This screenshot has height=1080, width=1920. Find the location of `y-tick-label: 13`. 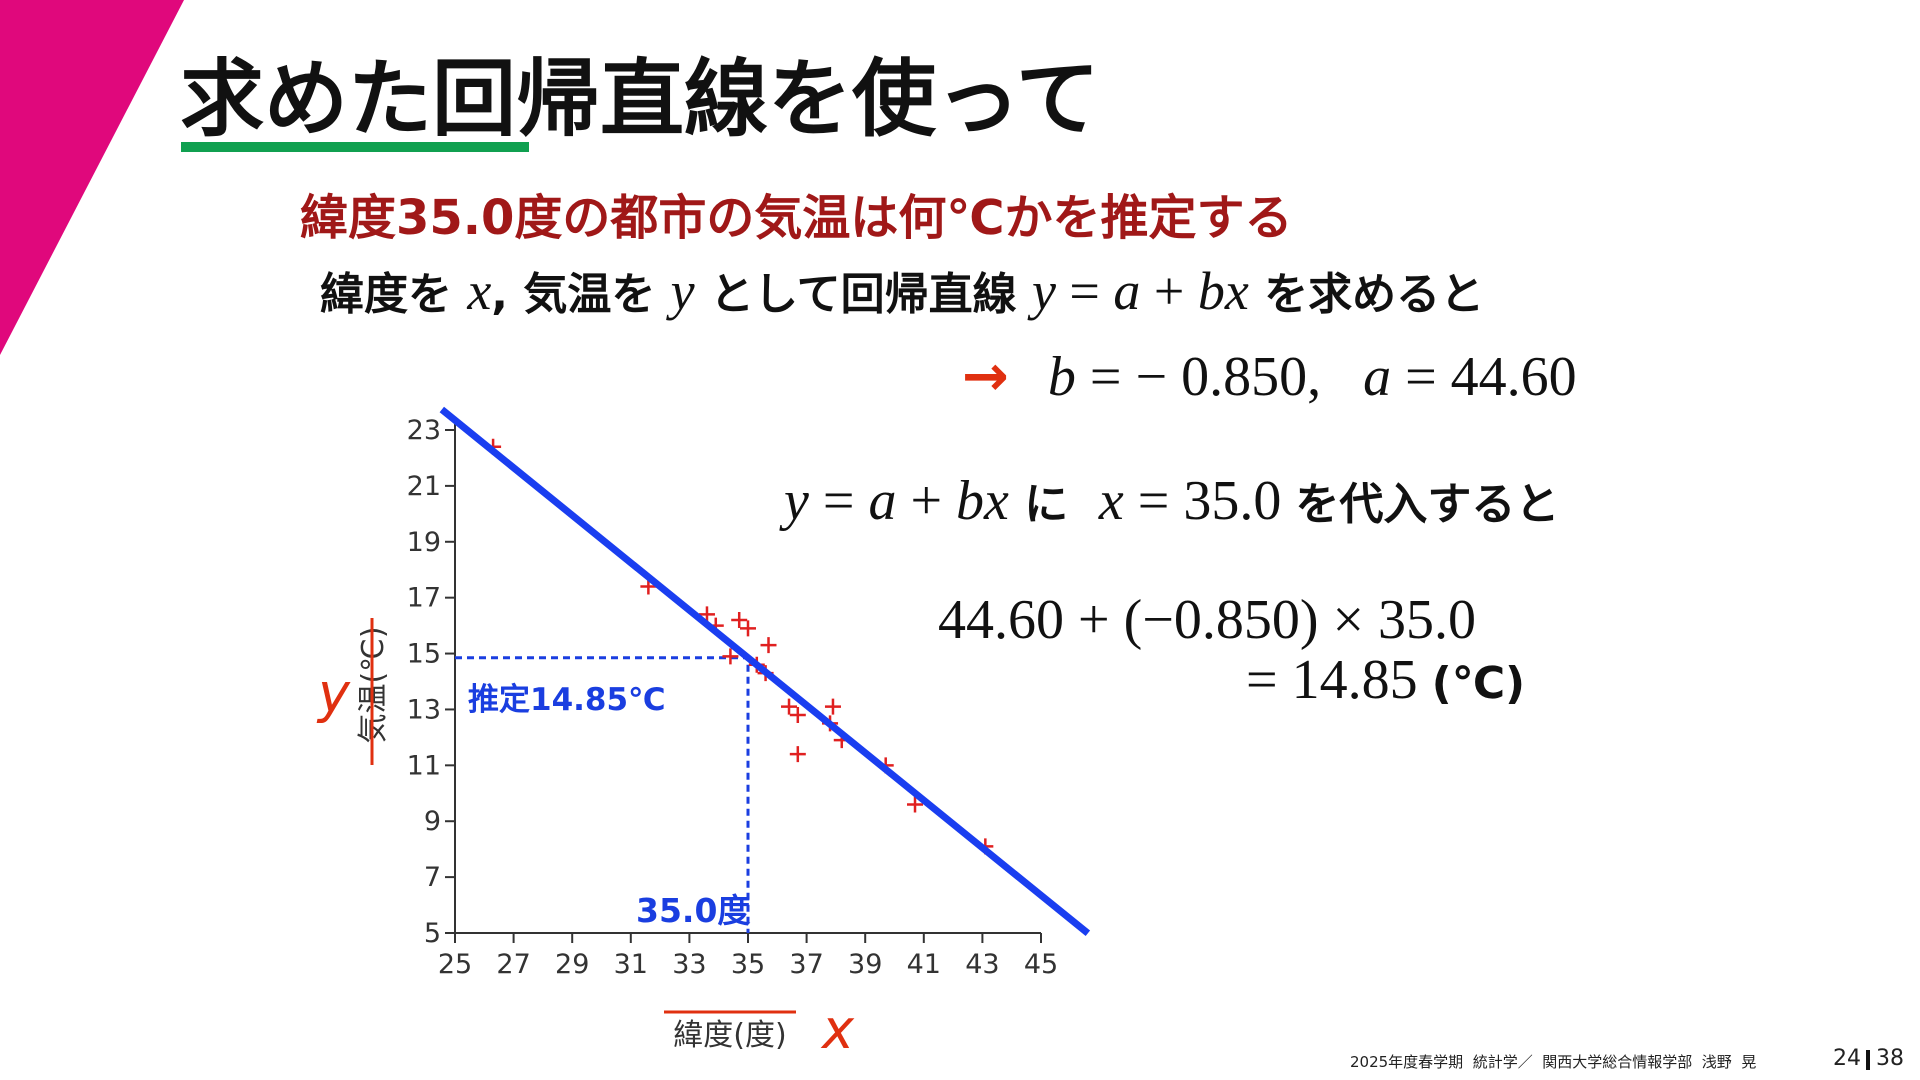

y-tick-label: 13 is located at coordinates (424, 709).